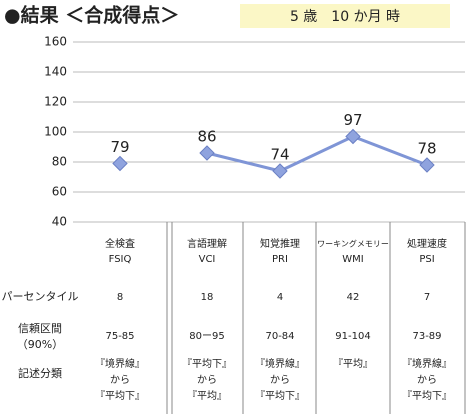  Describe the element at coordinates (353, 297) in the screenshot. I see `percentile: 42` at that location.